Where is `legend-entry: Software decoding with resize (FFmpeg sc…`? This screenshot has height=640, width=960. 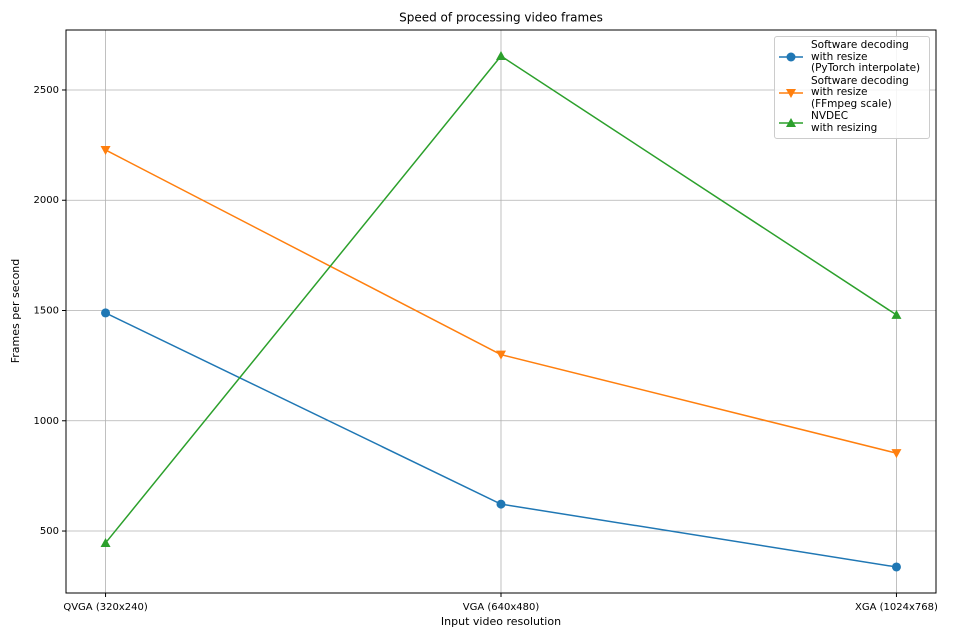 legend-entry: Software decoding with resize (FFmpeg sc… is located at coordinates (852, 92).